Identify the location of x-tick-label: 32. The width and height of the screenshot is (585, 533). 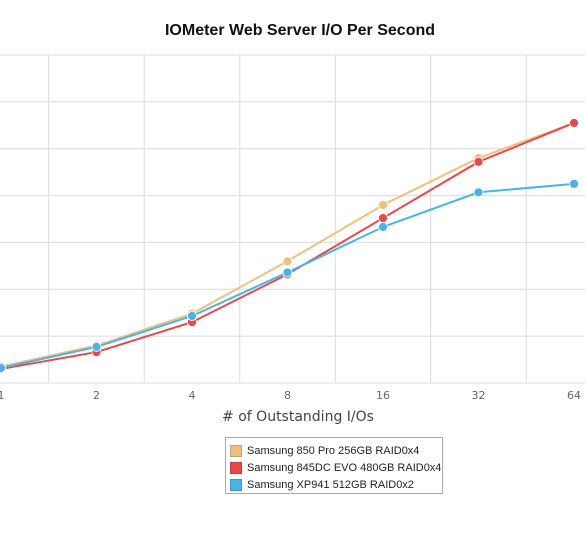
(479, 395).